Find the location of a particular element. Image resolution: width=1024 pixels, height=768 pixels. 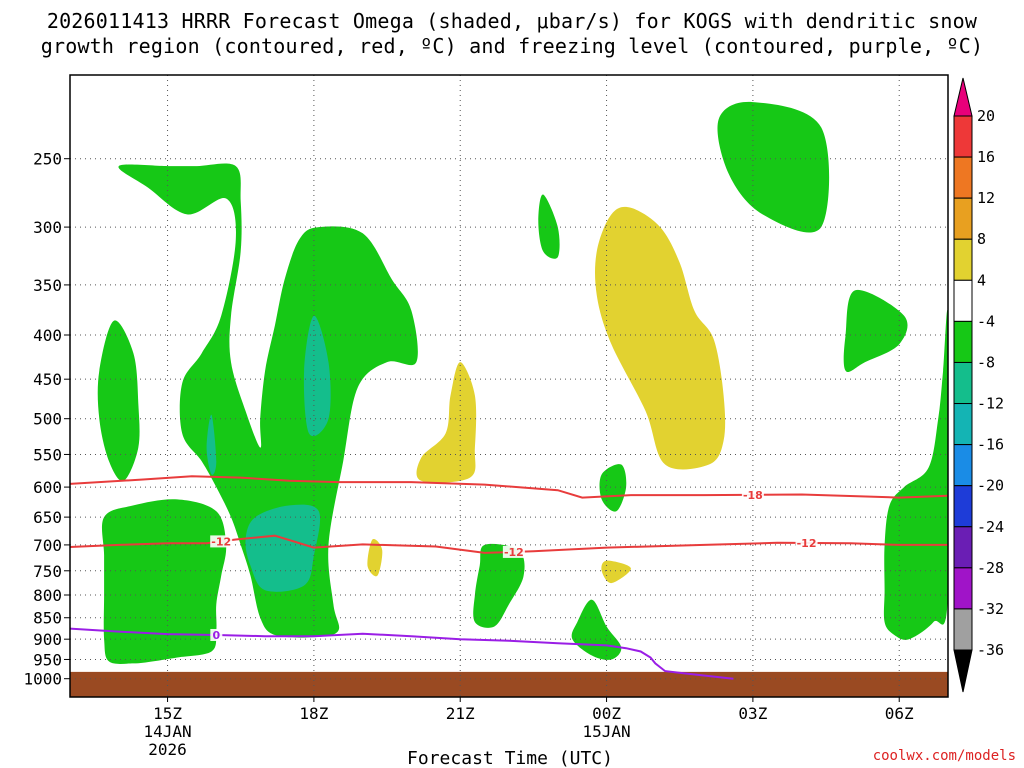

freezing-level-label: 0 is located at coordinates (217, 635).